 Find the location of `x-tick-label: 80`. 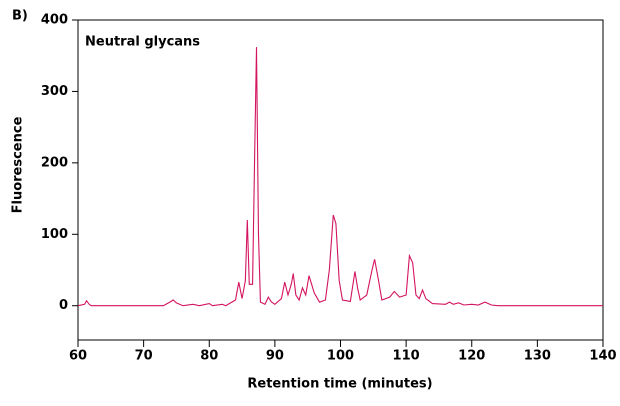

x-tick-label: 80 is located at coordinates (209, 356).